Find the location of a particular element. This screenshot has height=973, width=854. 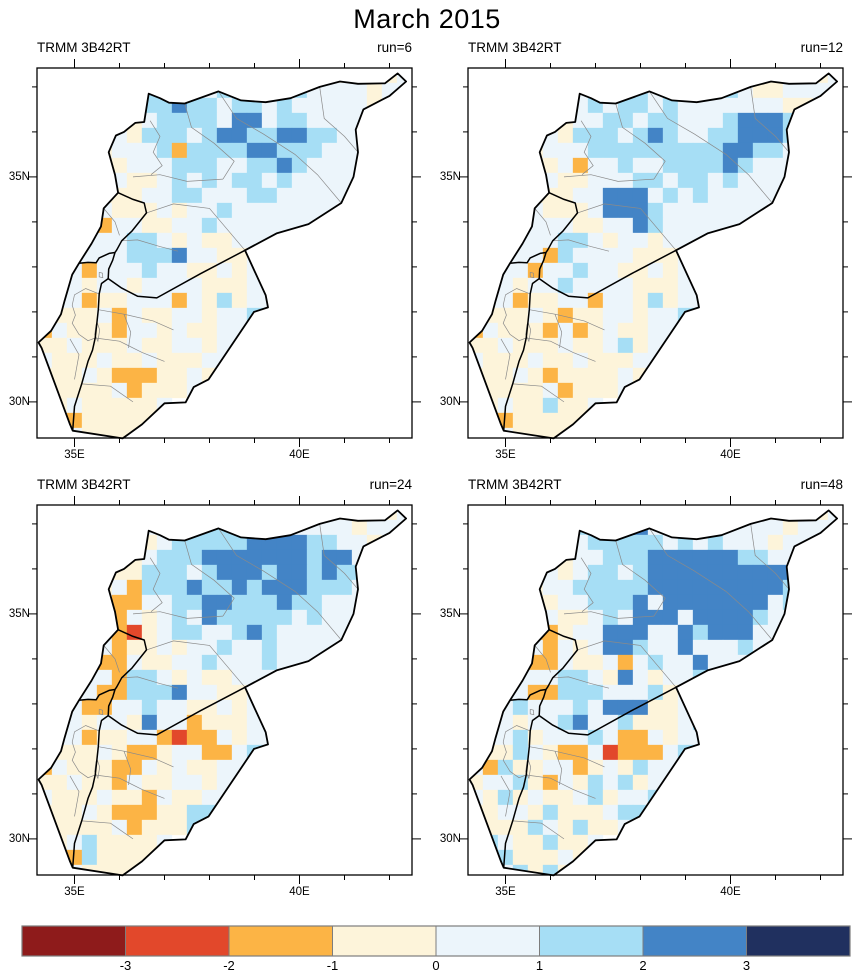

colorbar-label-3: 3 is located at coordinates (746, 965).